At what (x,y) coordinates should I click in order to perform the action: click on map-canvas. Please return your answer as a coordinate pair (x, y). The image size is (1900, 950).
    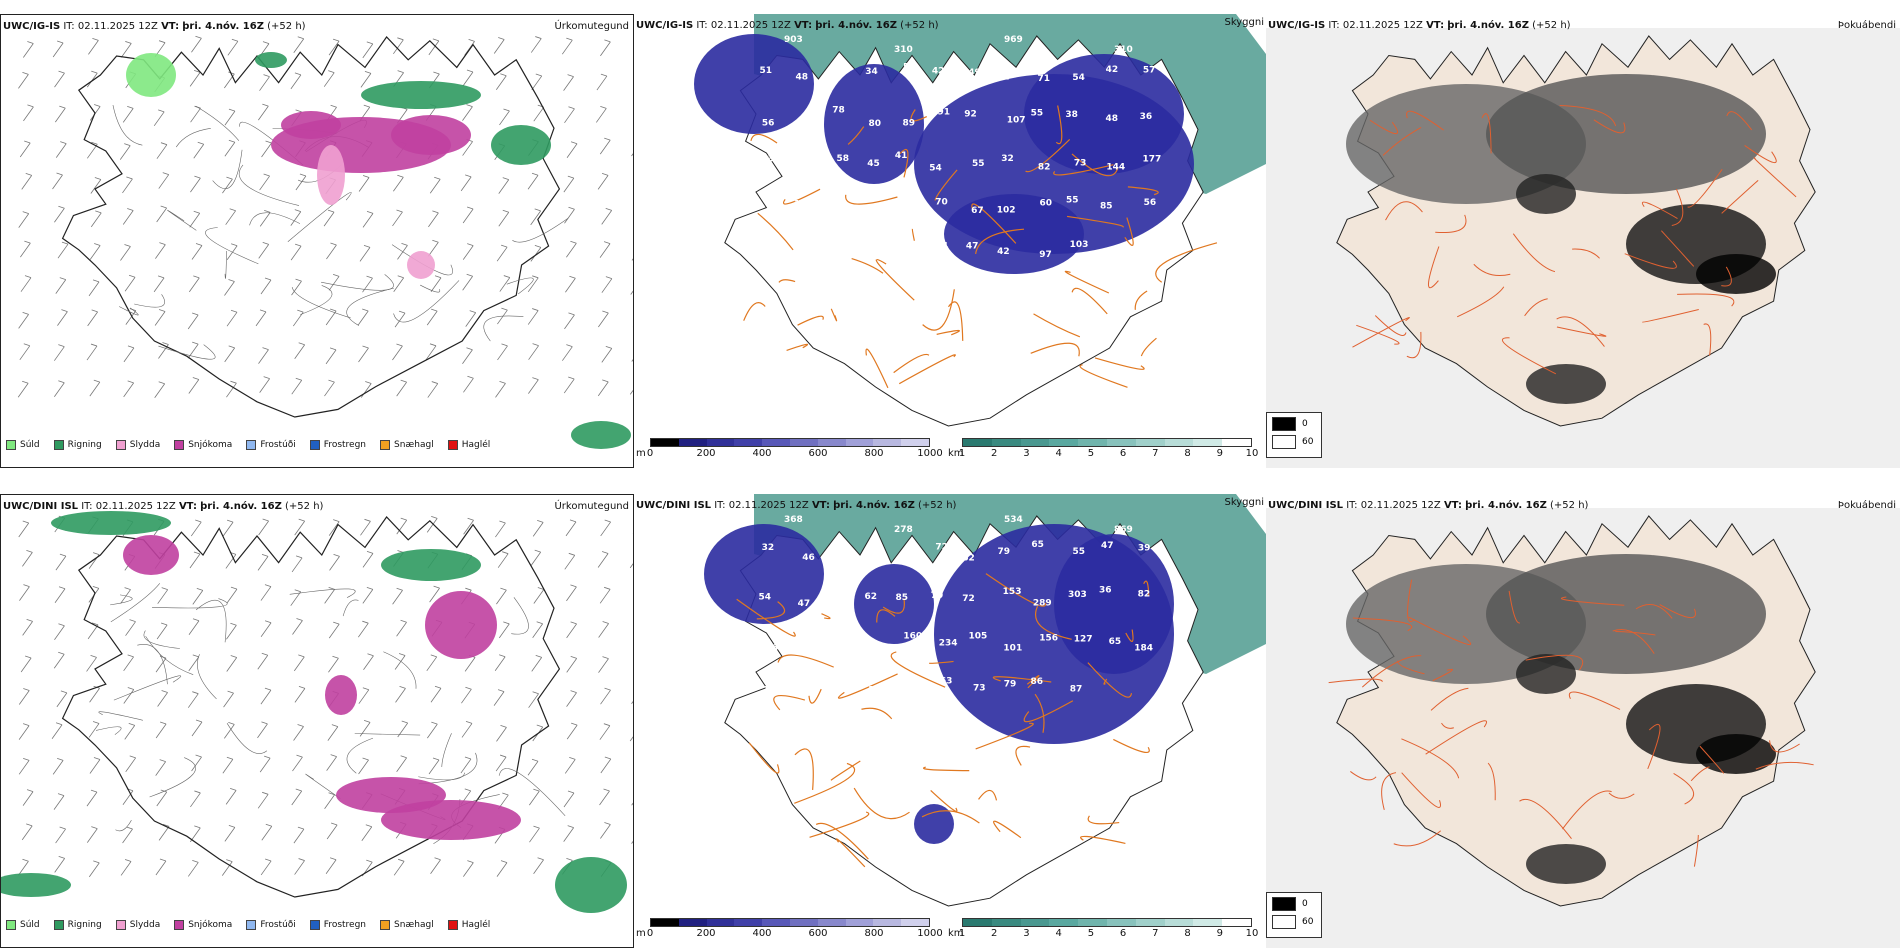
    Looking at the image, I should click on (317, 712).